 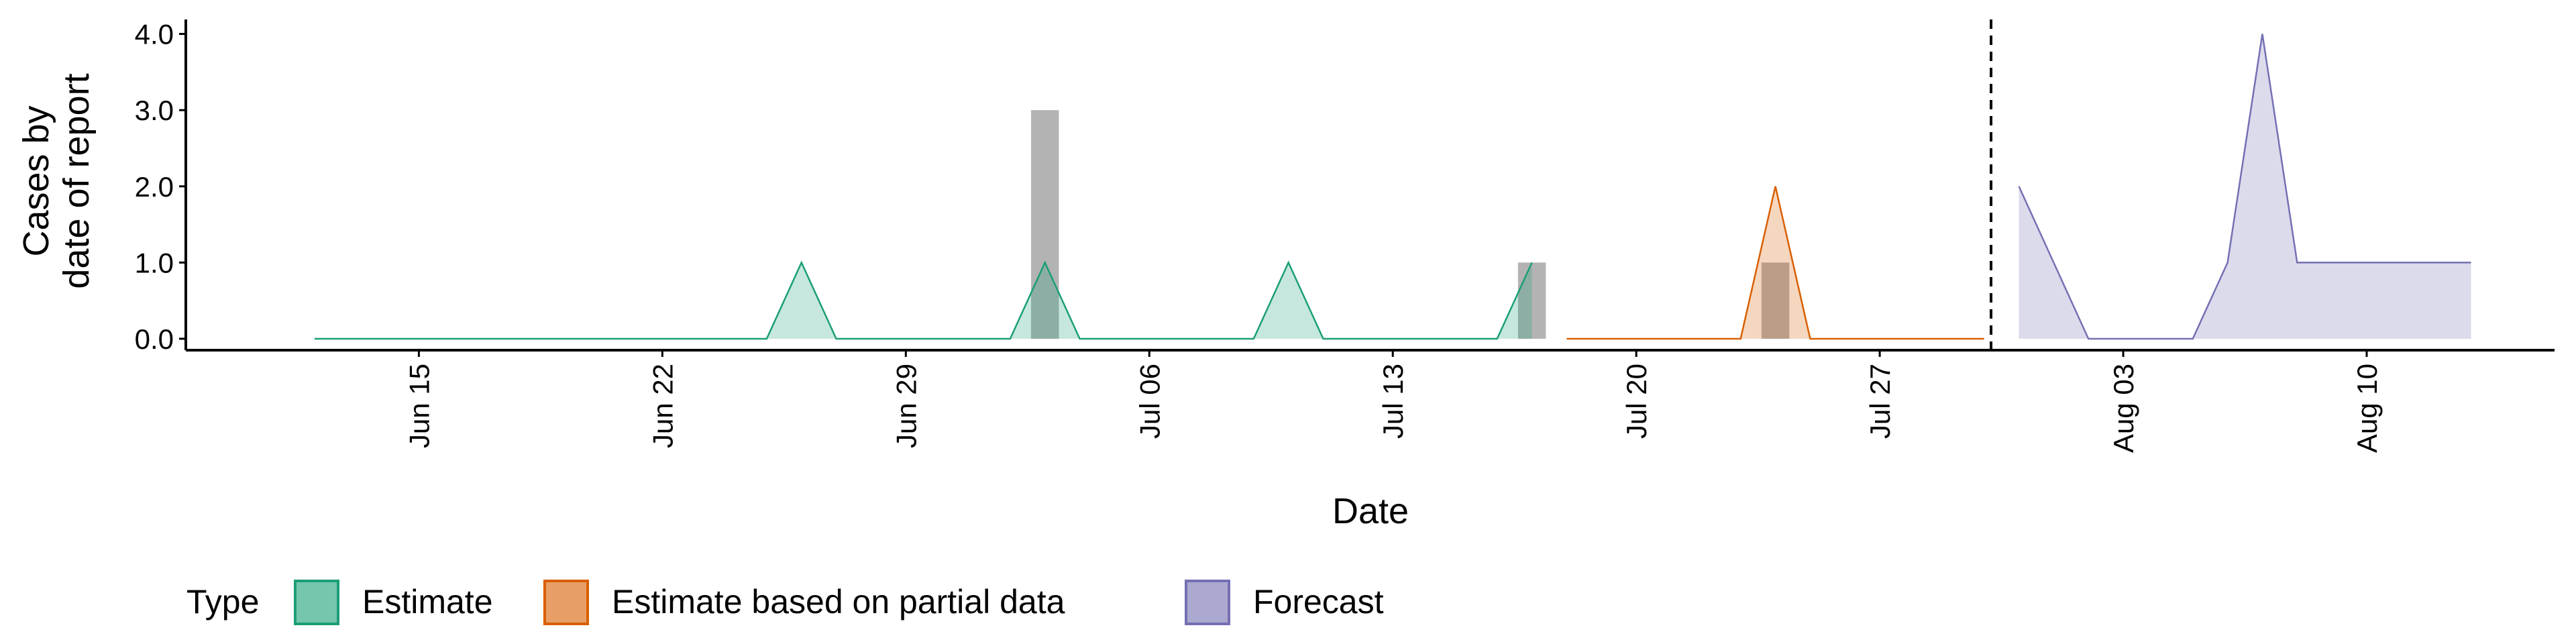 What do you see at coordinates (2123, 408) in the screenshot?
I see `x-tick-label: Aug 03` at bounding box center [2123, 408].